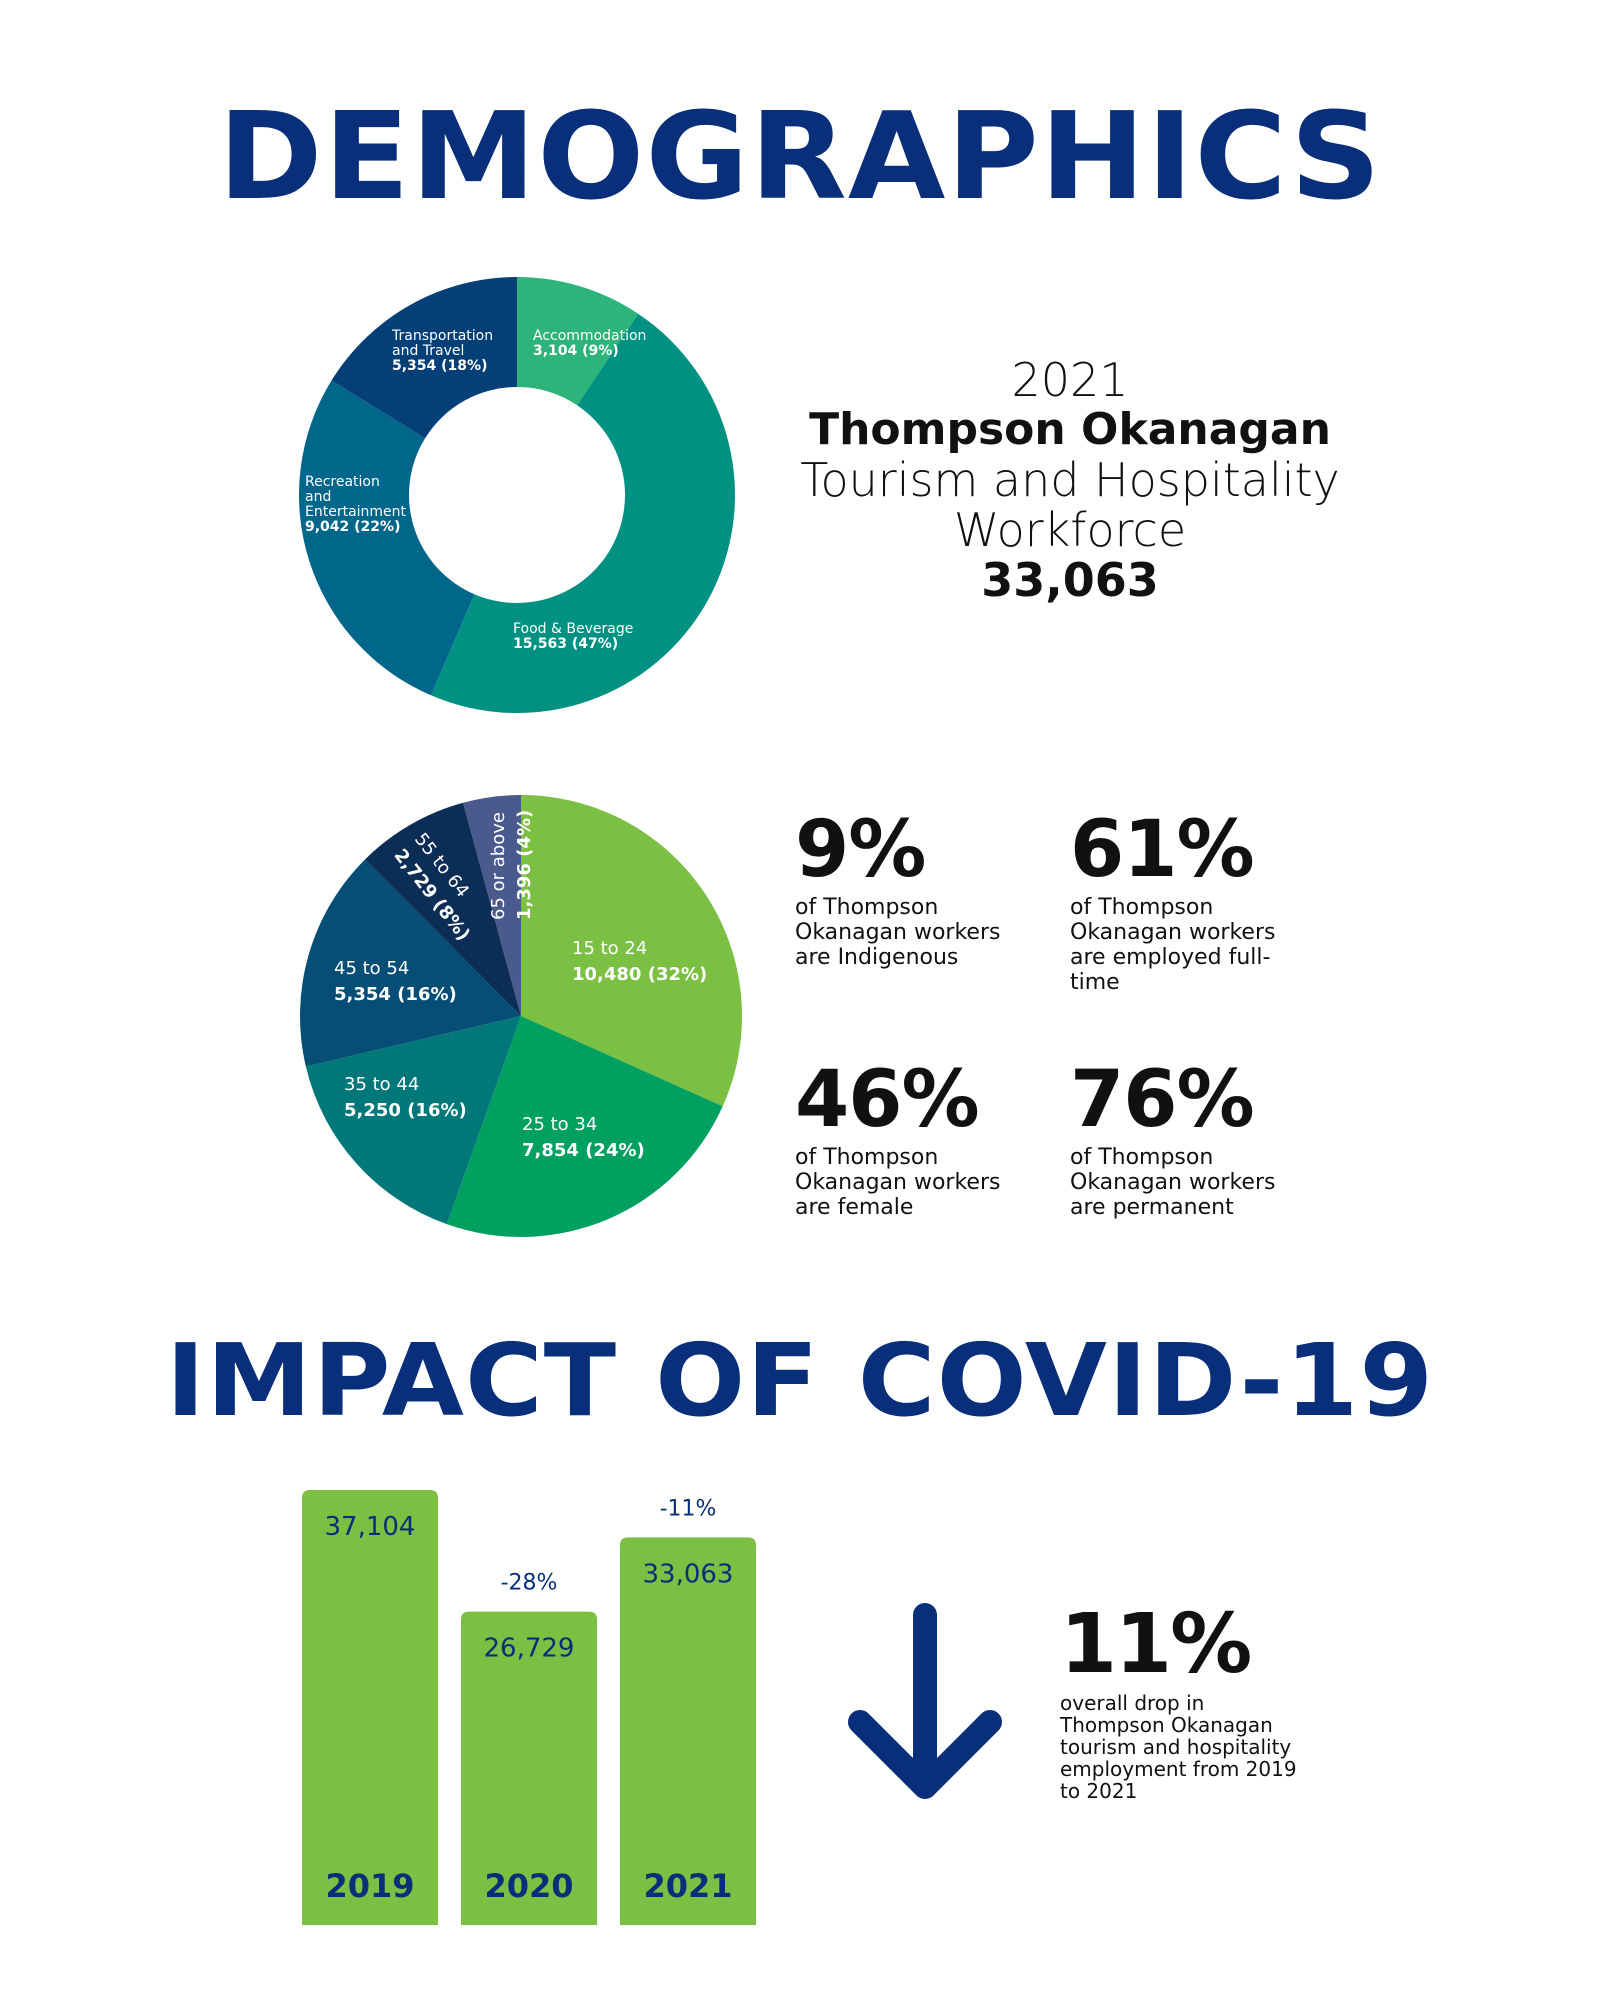  What do you see at coordinates (1070, 380) in the screenshot?
I see `workforce-year: 2021` at bounding box center [1070, 380].